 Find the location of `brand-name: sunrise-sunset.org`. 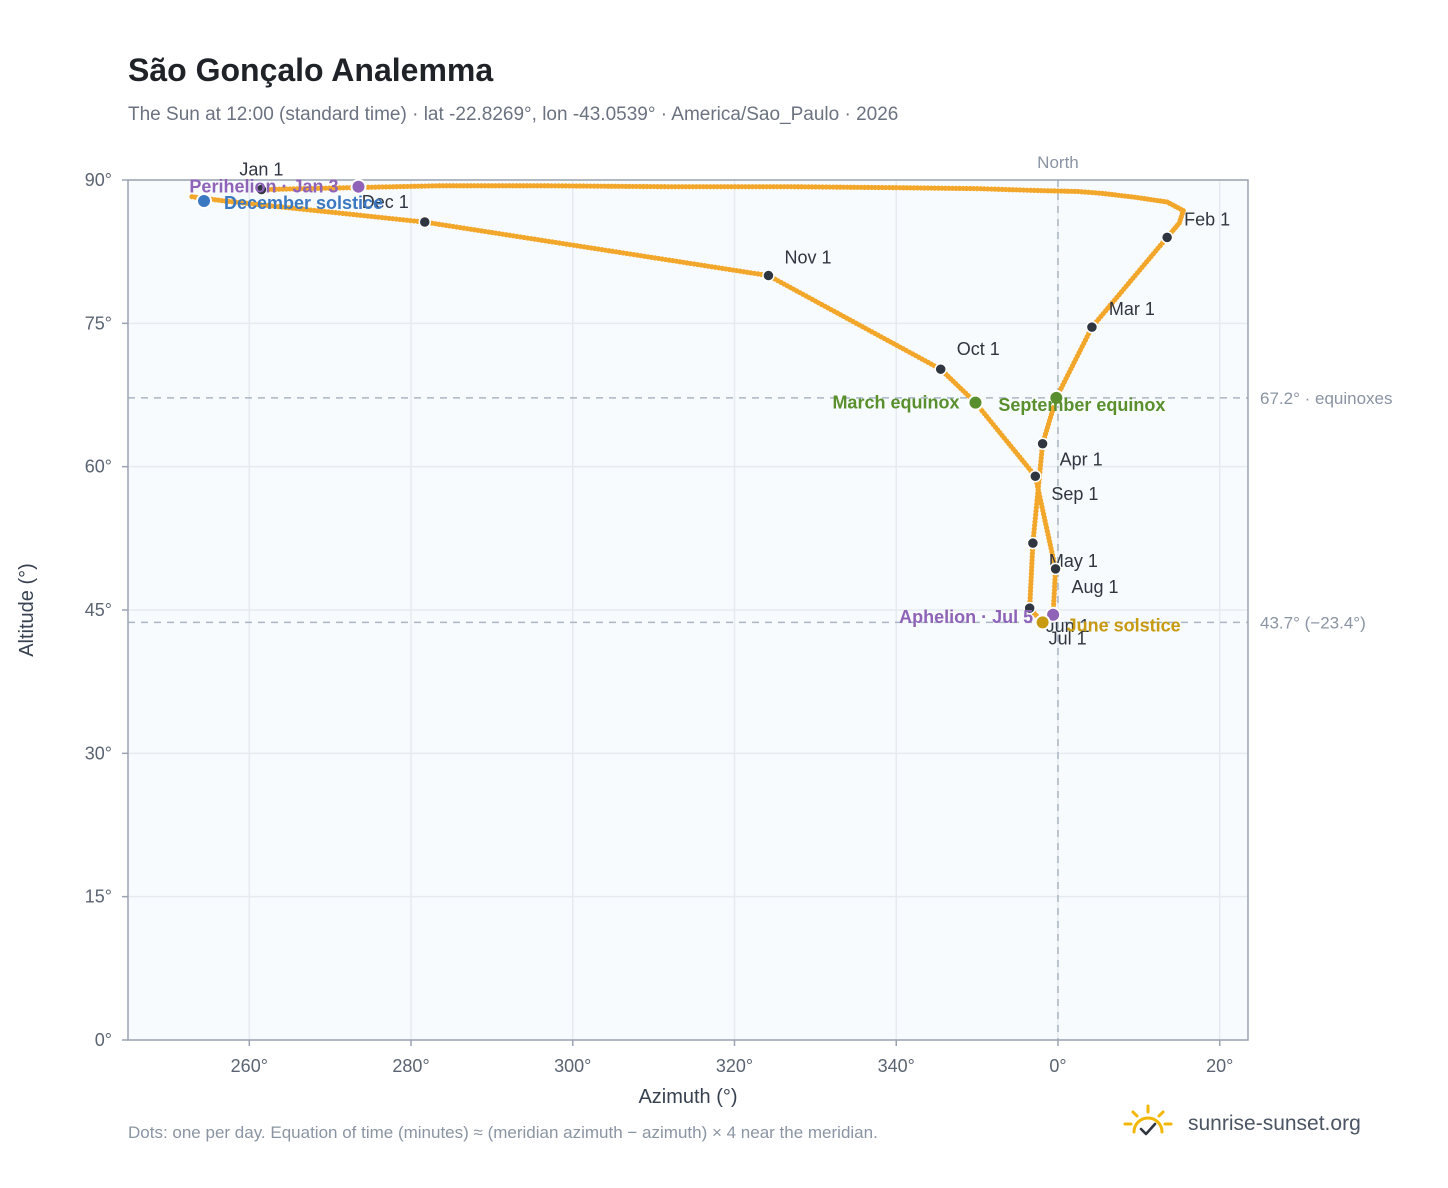

brand-name: sunrise-sunset.org is located at coordinates (1274, 1123).